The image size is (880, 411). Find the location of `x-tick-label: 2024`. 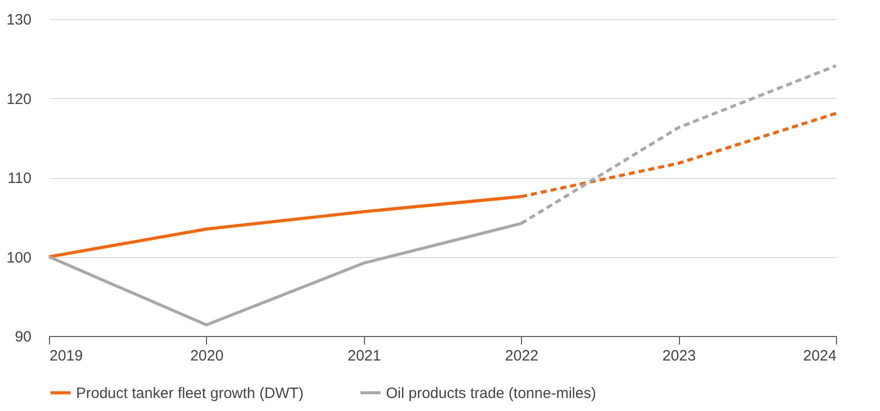

x-tick-label: 2024 is located at coordinates (819, 356).